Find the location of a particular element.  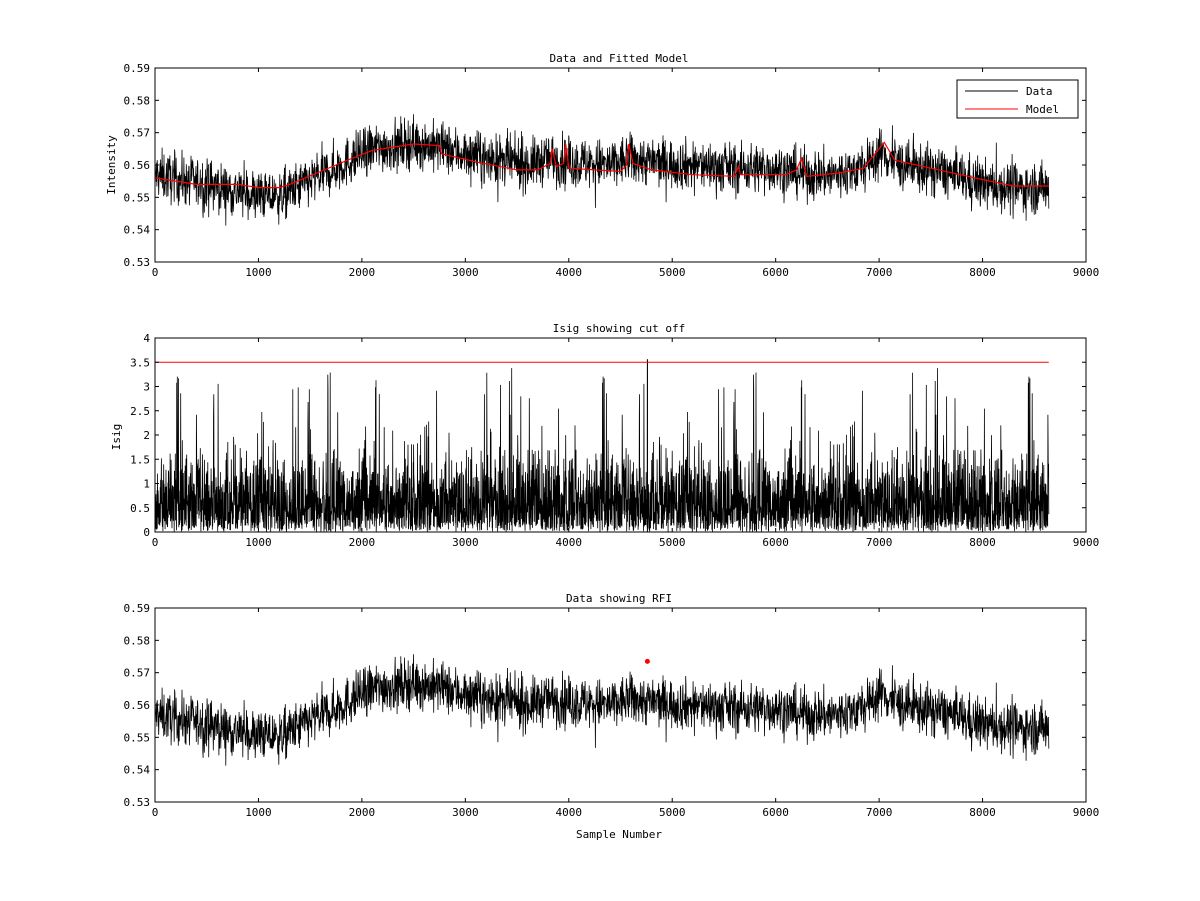

panel1-xtick-label: 7000 is located at coordinates (879, 272).